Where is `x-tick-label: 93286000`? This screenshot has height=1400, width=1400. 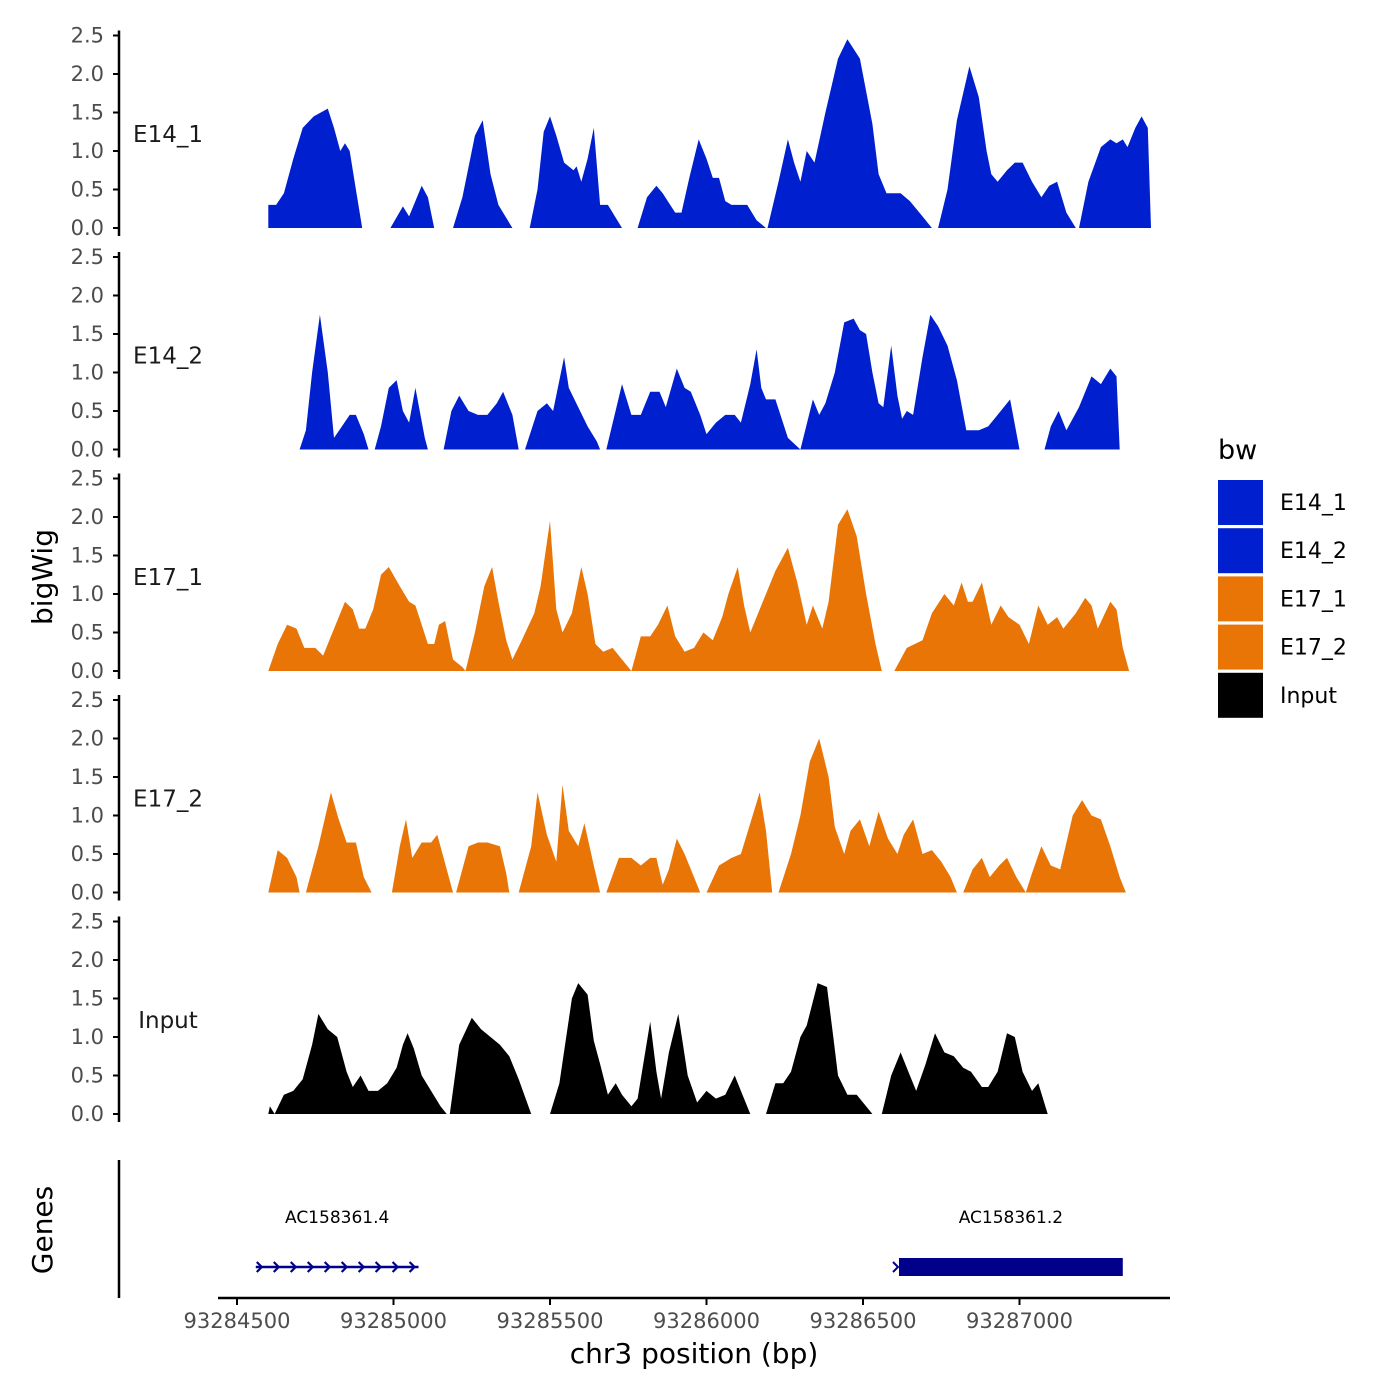
x-tick-label: 93286000 is located at coordinates (706, 1321).